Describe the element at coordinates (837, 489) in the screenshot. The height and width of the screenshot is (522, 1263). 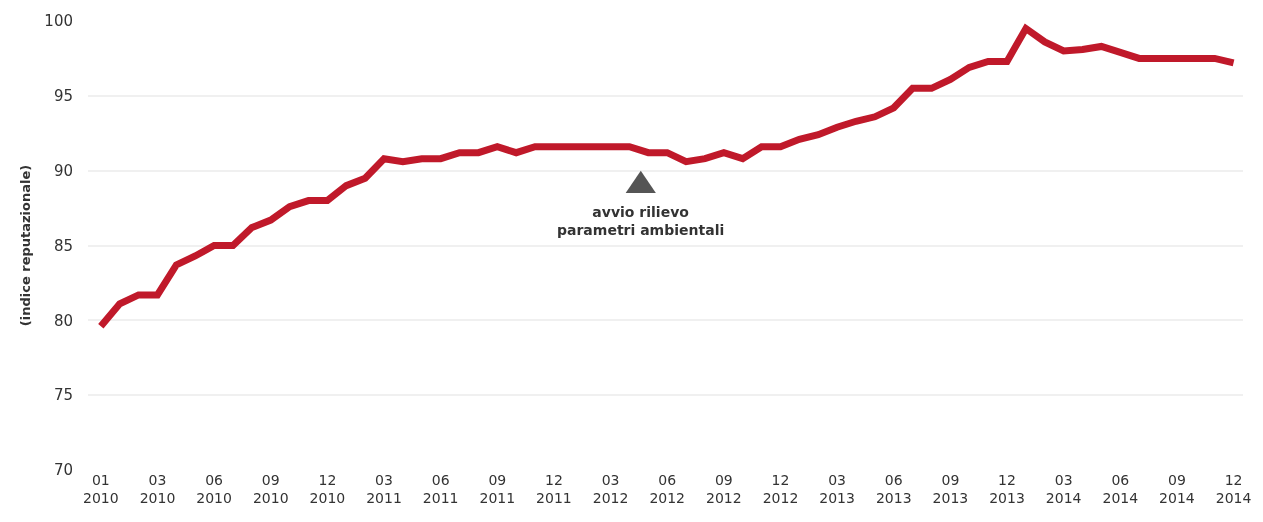
I see `x-tick-label: 03 2013` at that location.